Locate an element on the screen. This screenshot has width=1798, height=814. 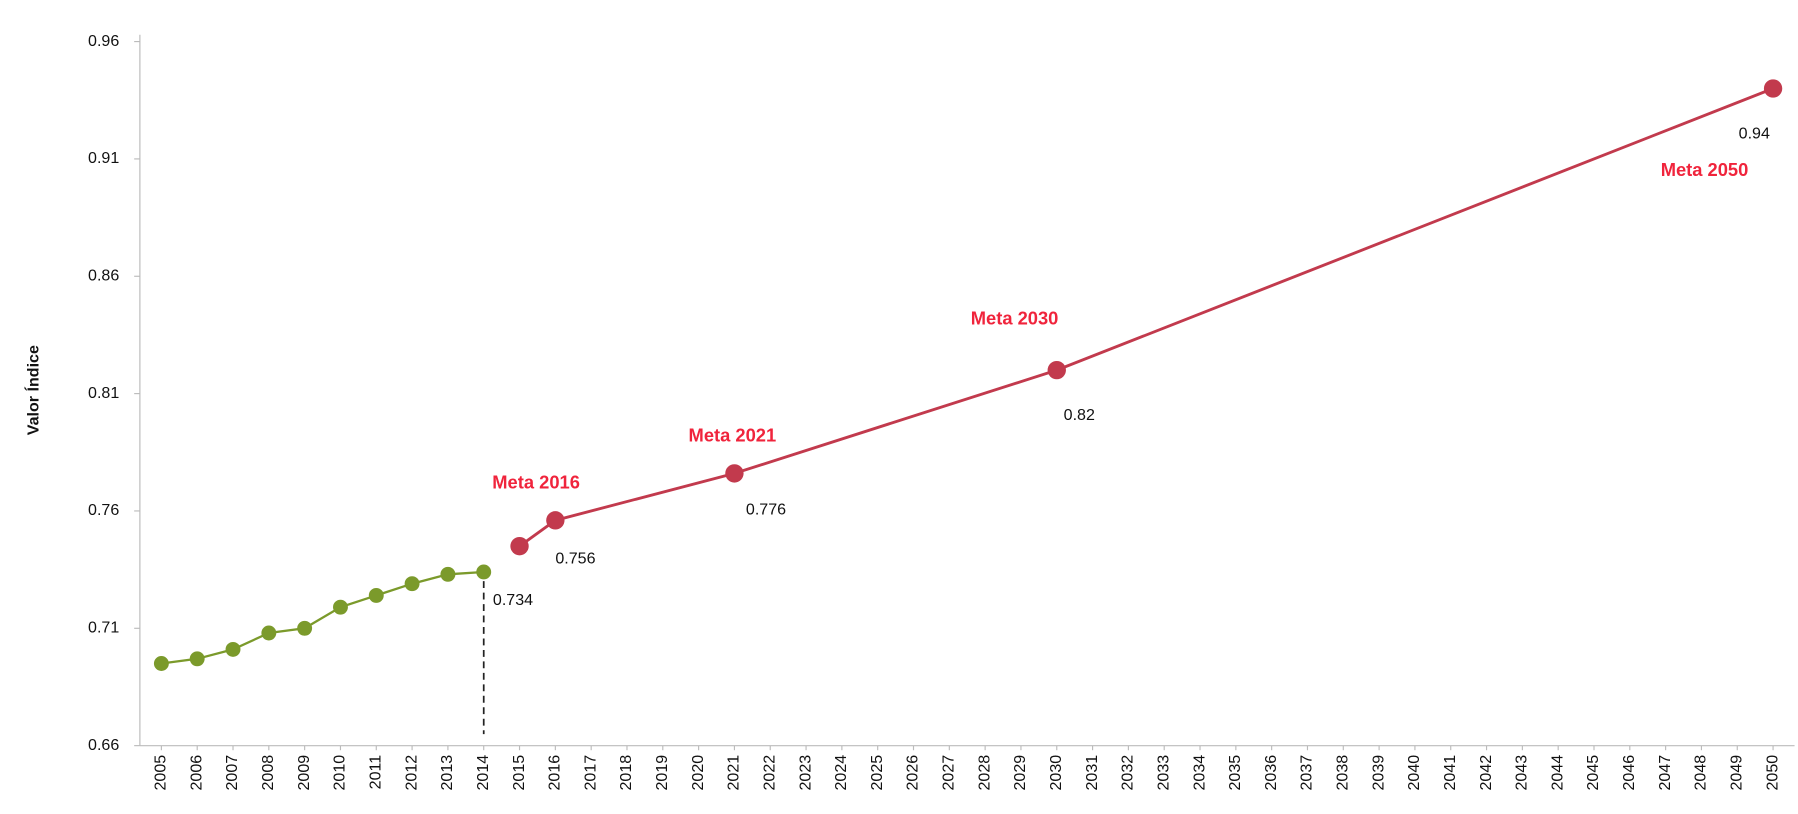
y-tick-label: 0.86 is located at coordinates (103, 275).